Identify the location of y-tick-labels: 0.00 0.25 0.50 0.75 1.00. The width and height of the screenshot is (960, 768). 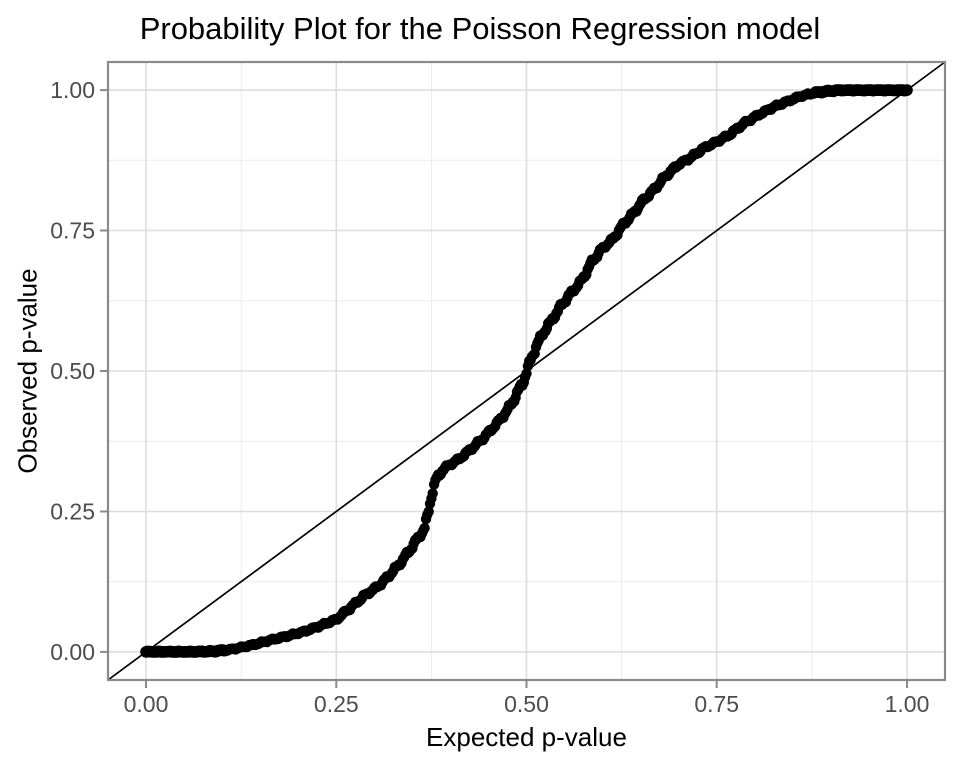
(72, 371).